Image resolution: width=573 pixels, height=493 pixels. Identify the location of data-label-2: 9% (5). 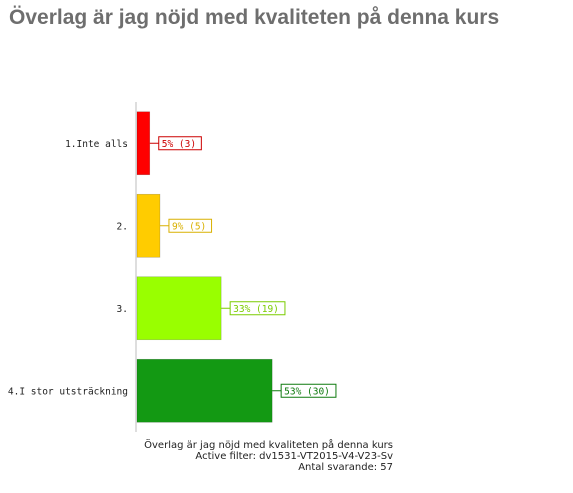
(189, 226).